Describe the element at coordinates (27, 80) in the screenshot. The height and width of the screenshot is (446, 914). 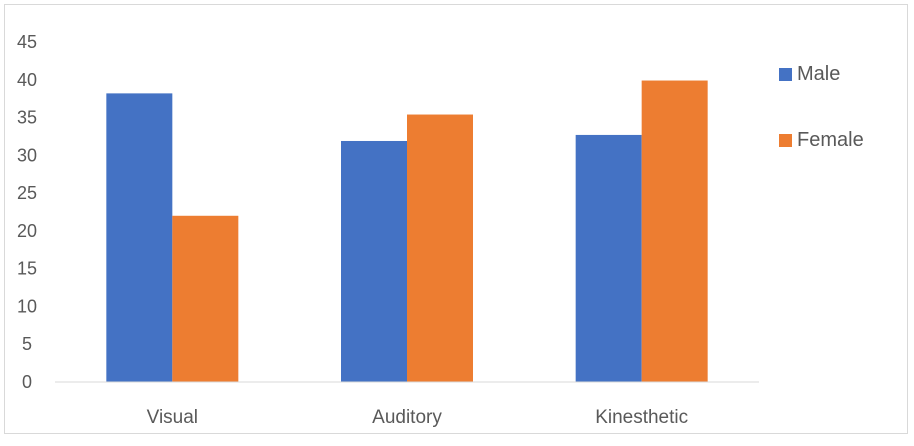
I see `y-tick-label: 40` at that location.